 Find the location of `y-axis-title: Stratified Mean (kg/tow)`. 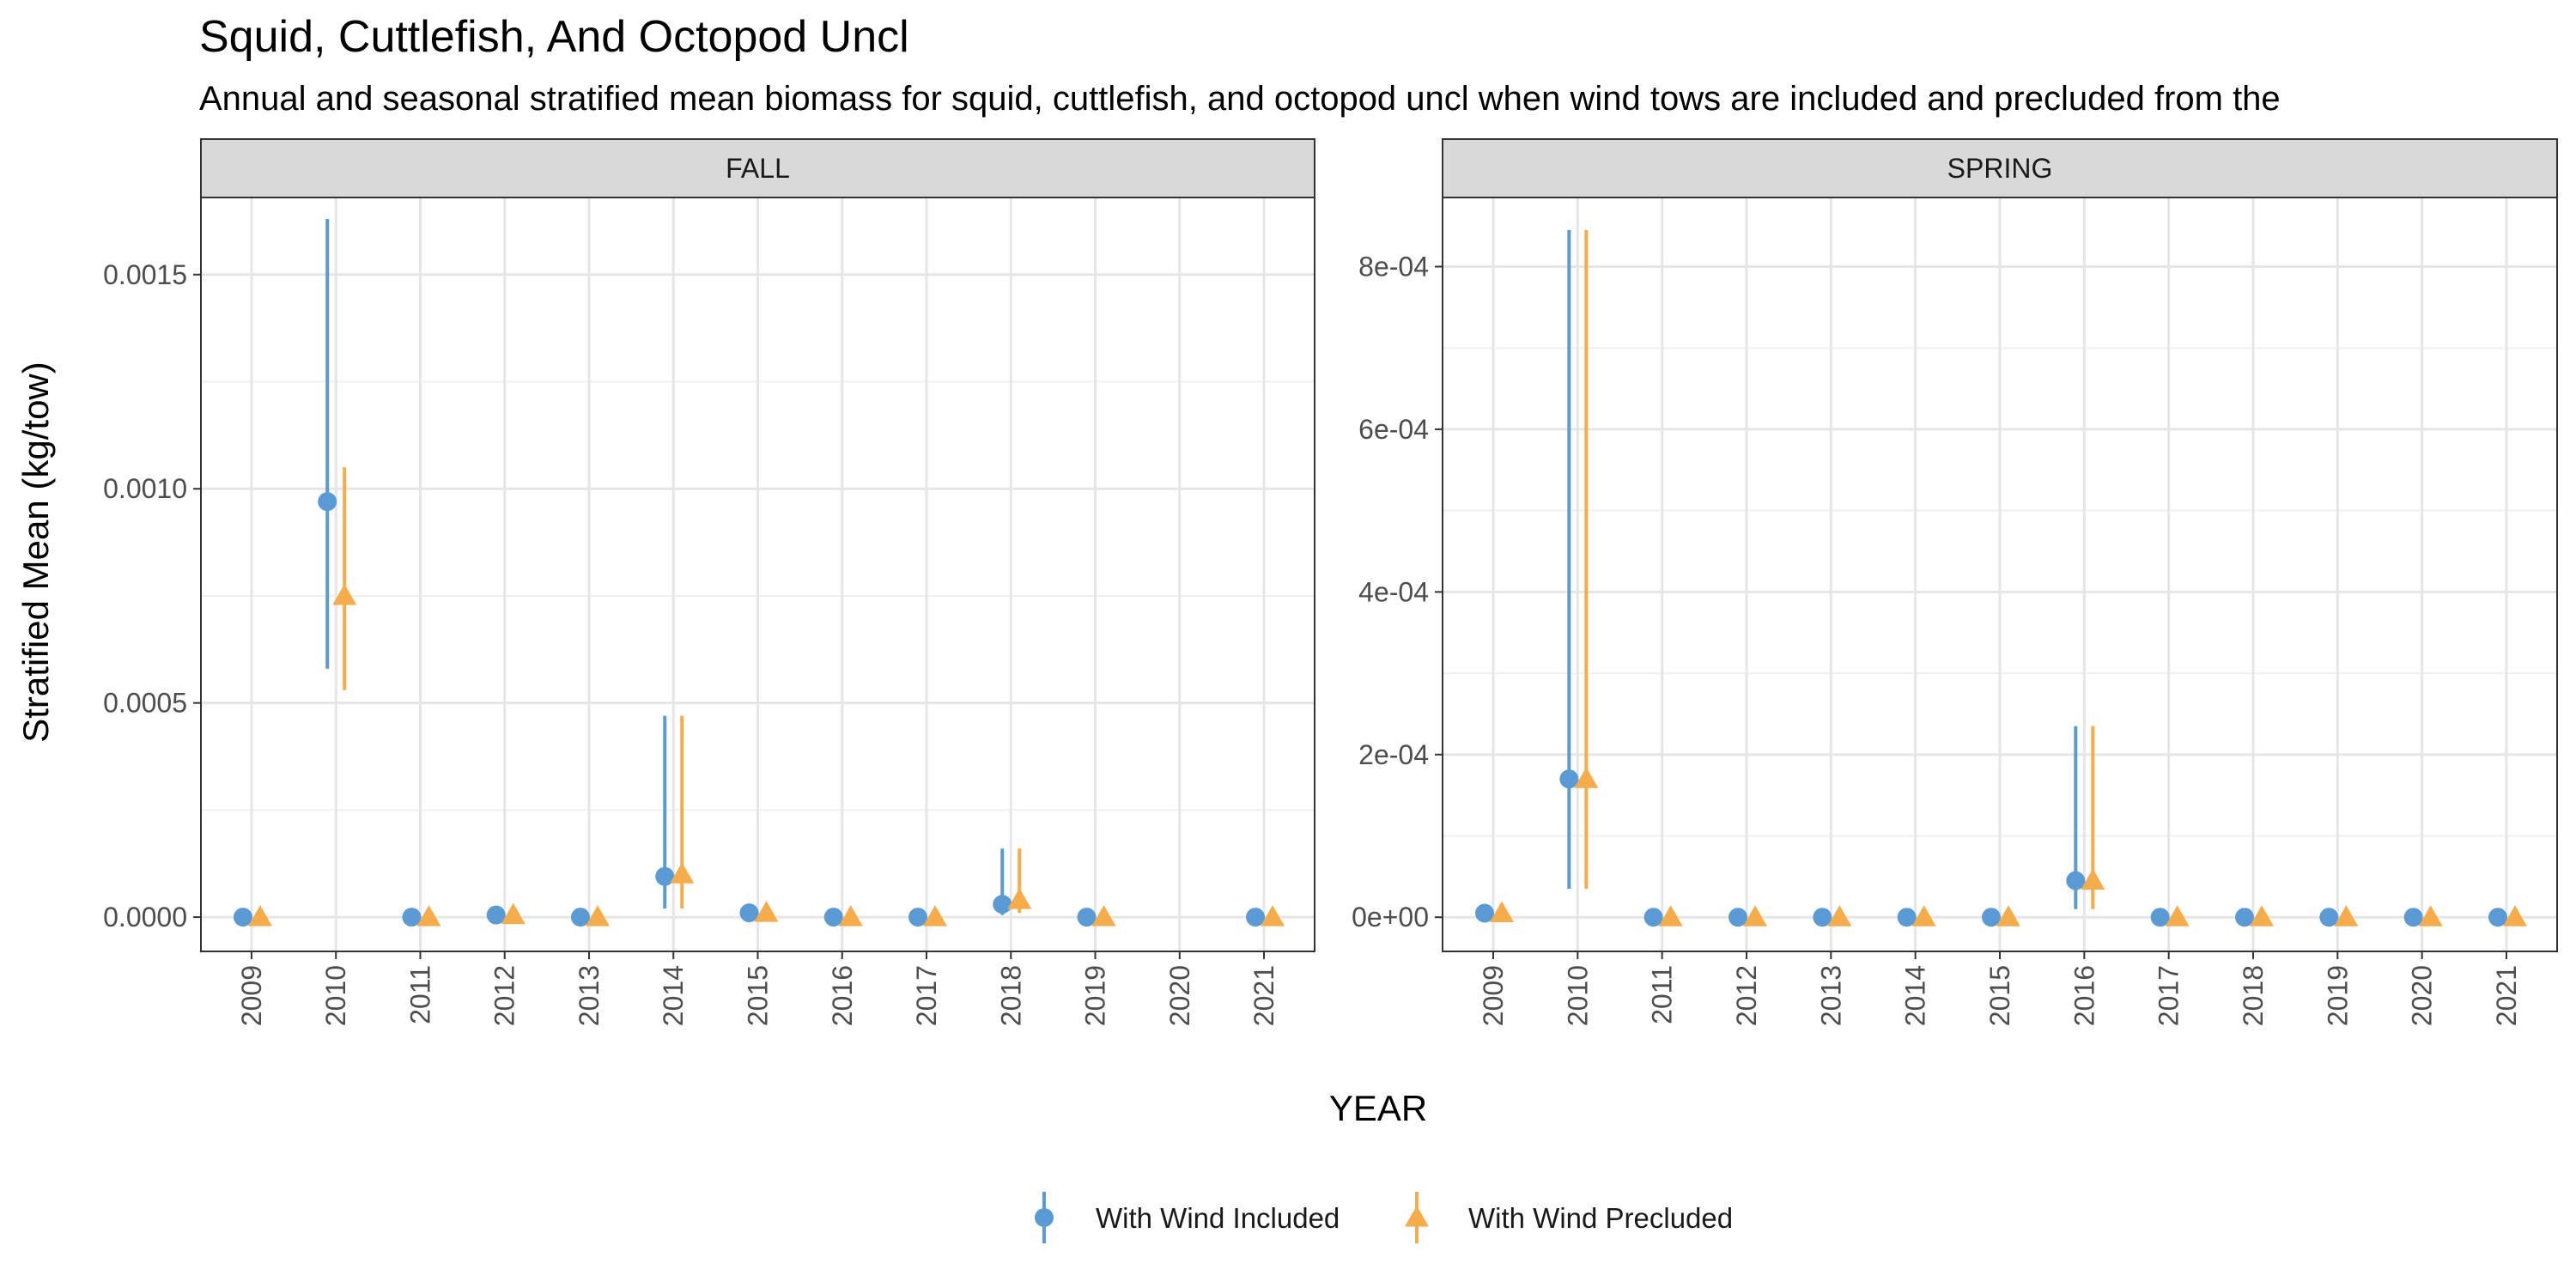

y-axis-title: Stratified Mean (kg/tow) is located at coordinates (36, 552).